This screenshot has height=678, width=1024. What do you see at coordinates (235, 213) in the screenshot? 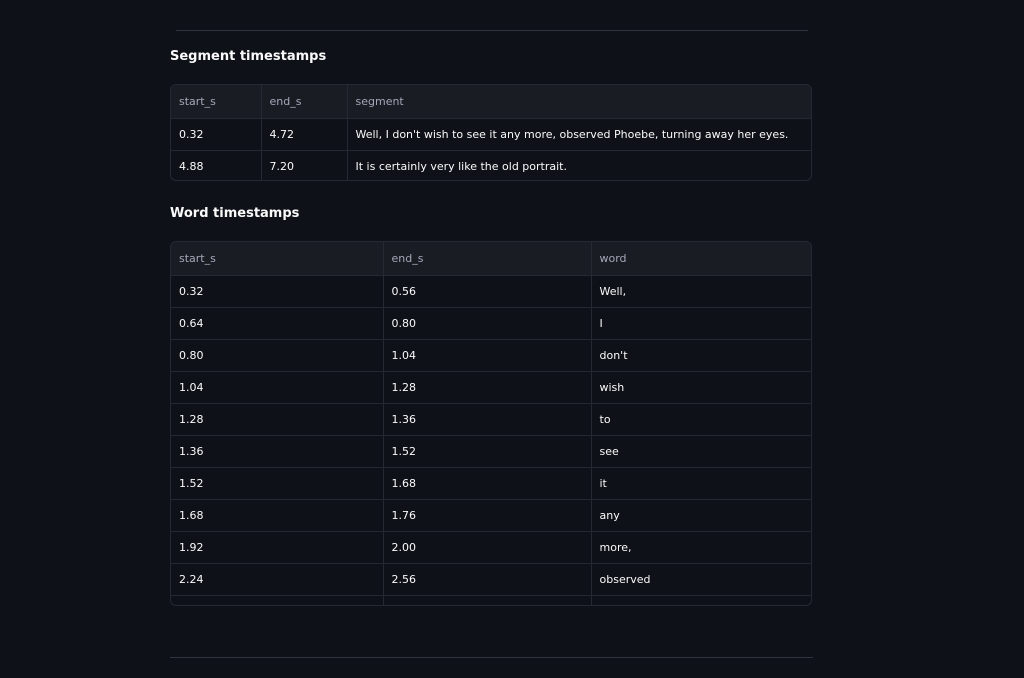
I see `word-timestamps-title: Word timestamps` at bounding box center [235, 213].